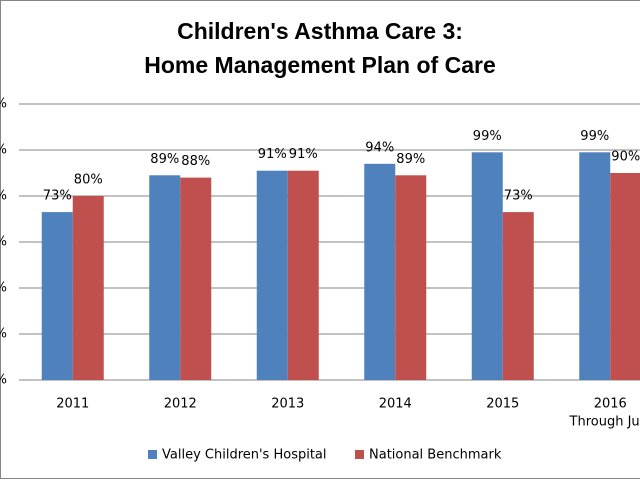  I want to click on y-tick-label: 20%, so click(3, 334).